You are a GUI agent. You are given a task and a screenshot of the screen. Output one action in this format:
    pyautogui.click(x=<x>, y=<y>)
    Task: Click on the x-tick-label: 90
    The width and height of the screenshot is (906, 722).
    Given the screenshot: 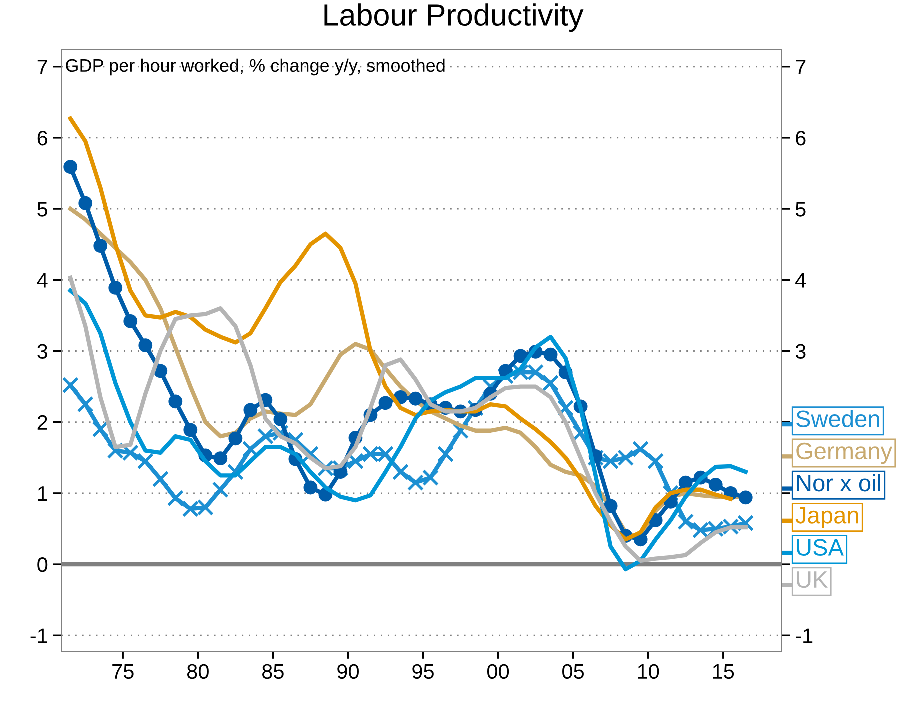 What is the action you would take?
    pyautogui.click(x=348, y=672)
    